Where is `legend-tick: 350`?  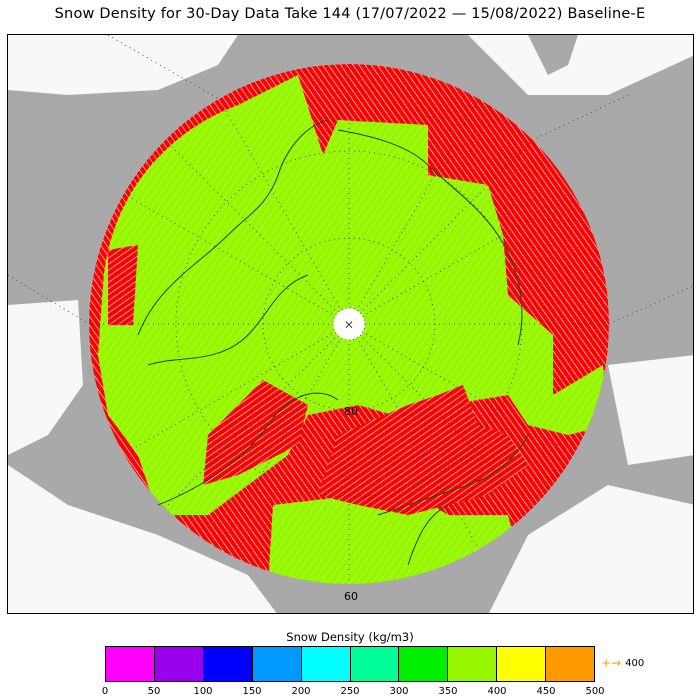 legend-tick: 350 is located at coordinates (448, 691).